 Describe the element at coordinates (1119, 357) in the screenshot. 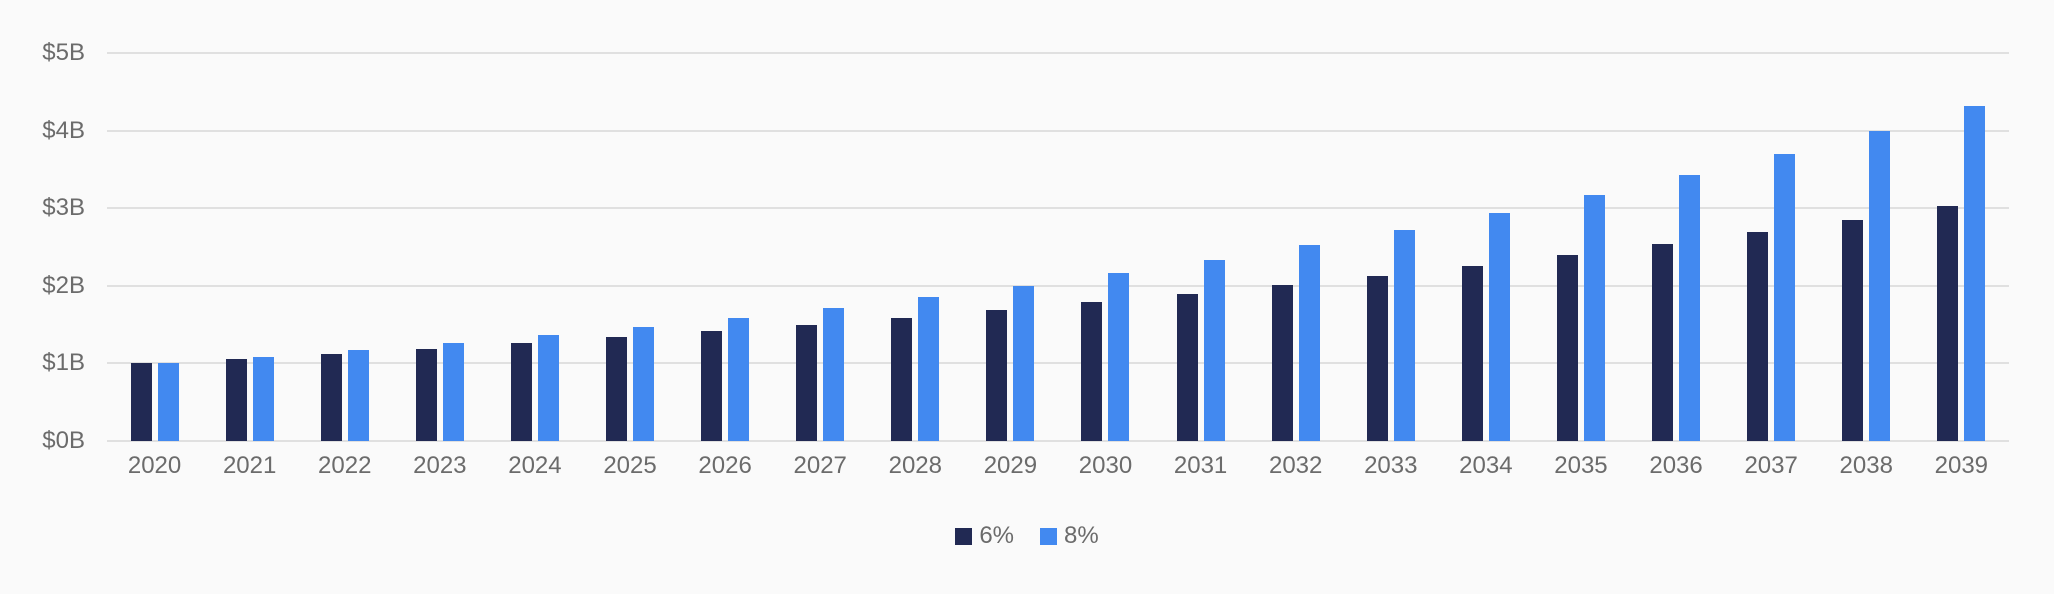

I see `bar-8pct-2030` at that location.